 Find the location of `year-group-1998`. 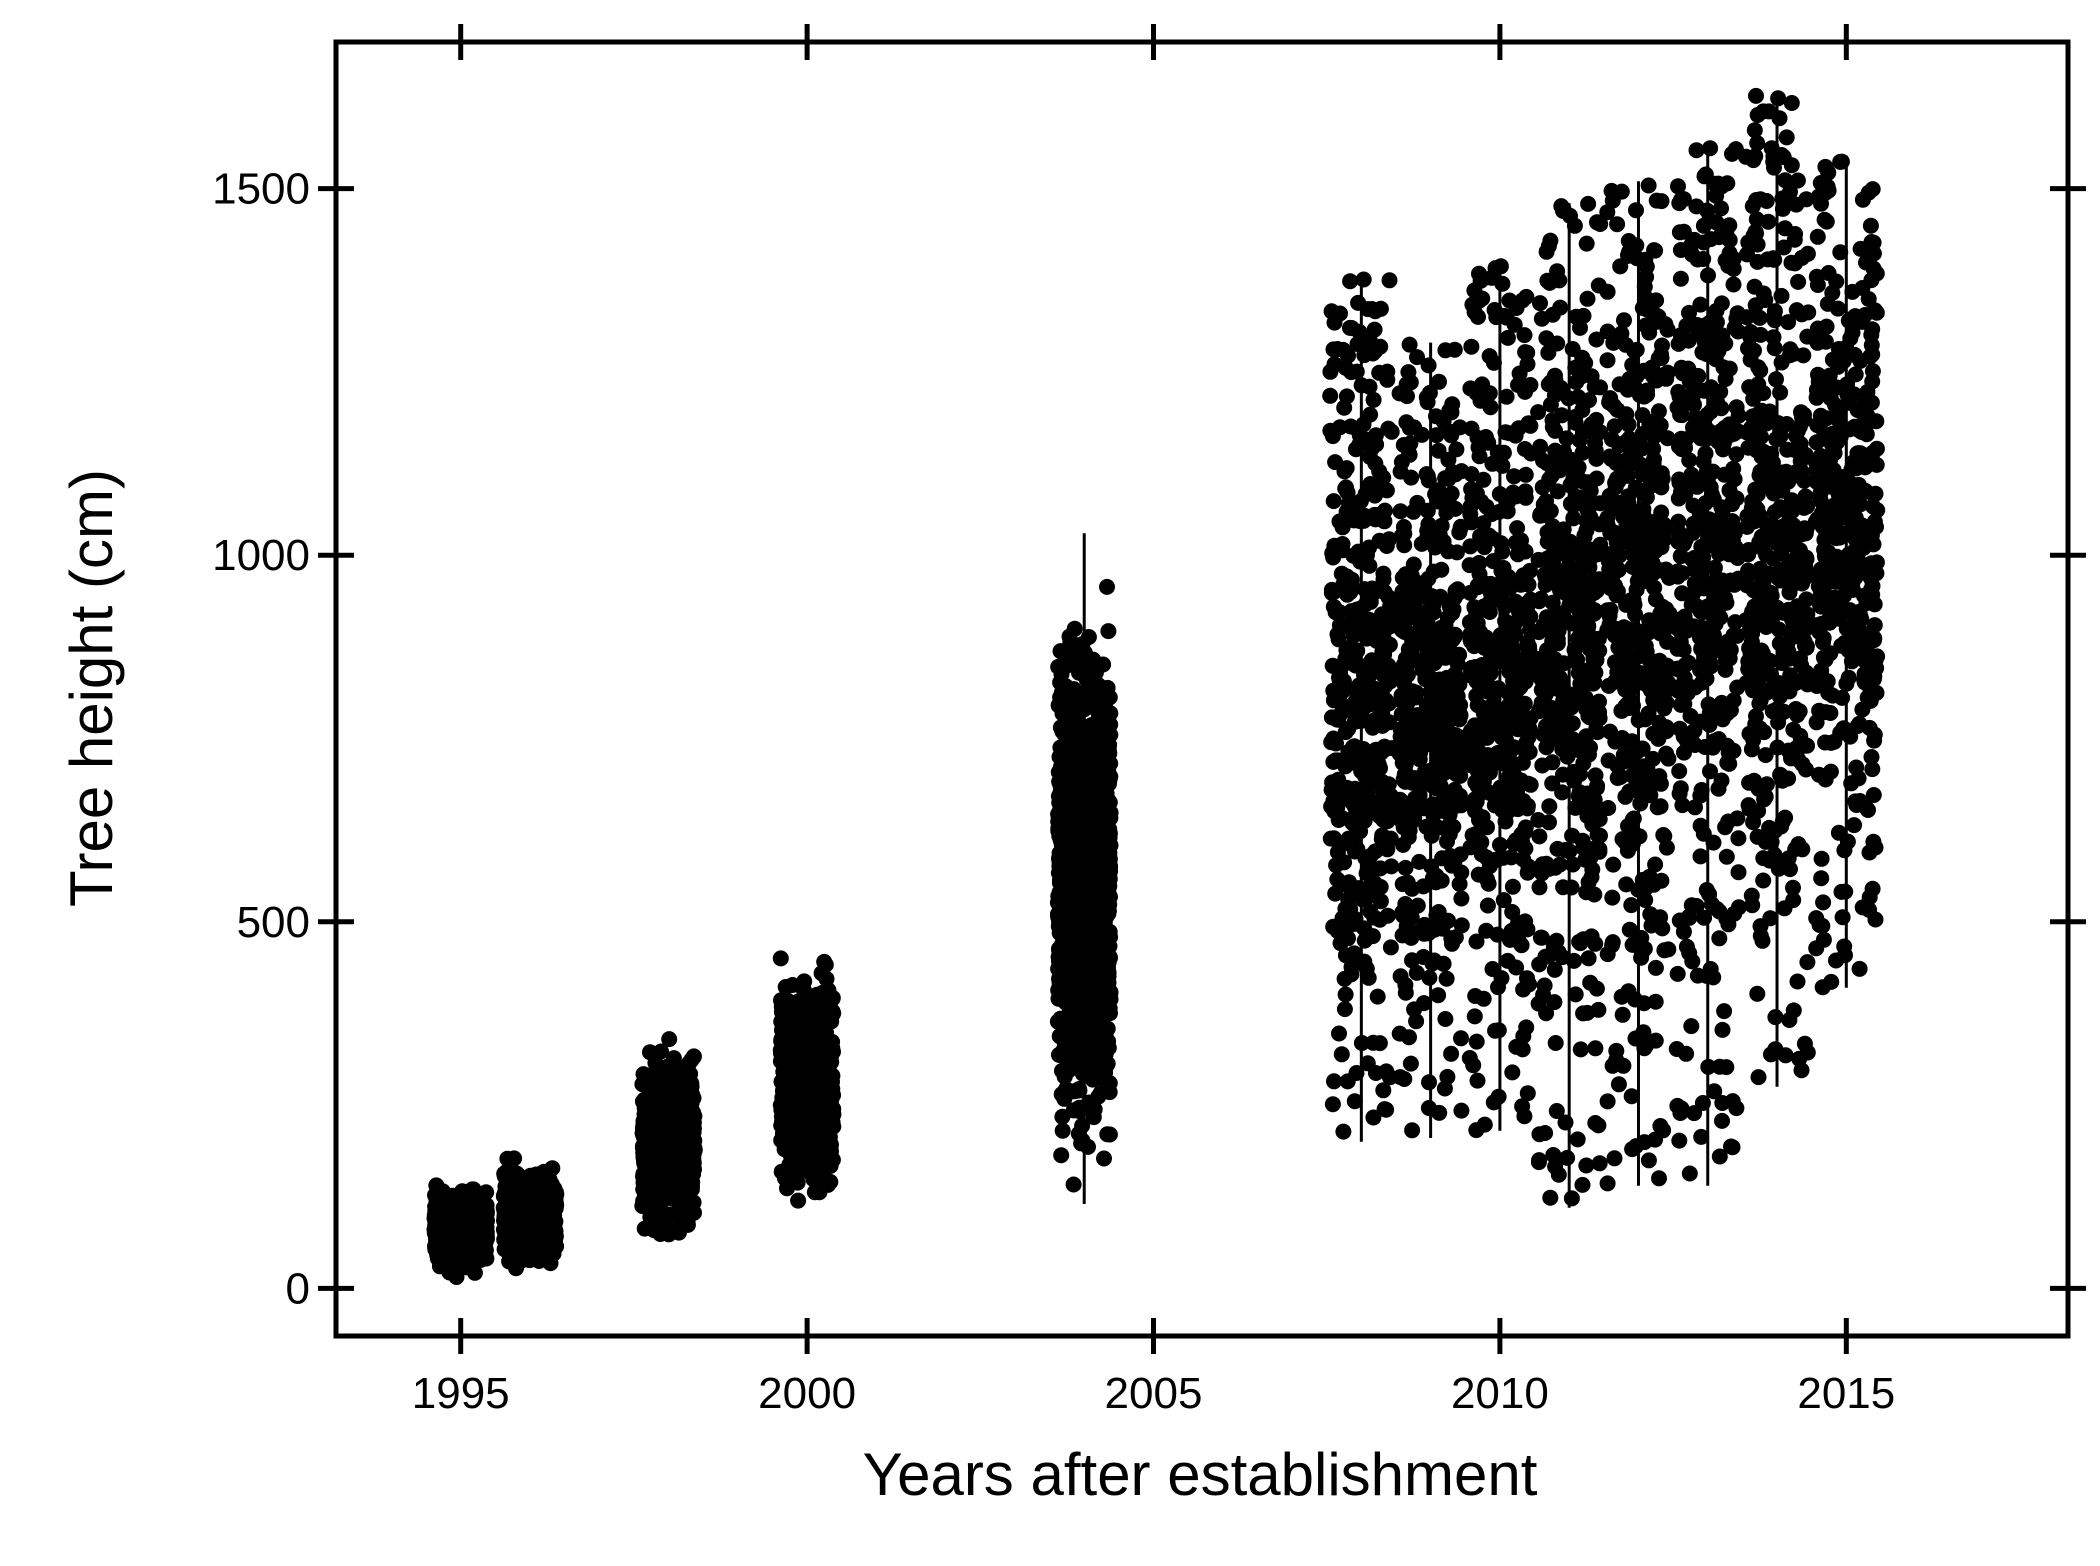

year-group-1998 is located at coordinates (668, 1137).